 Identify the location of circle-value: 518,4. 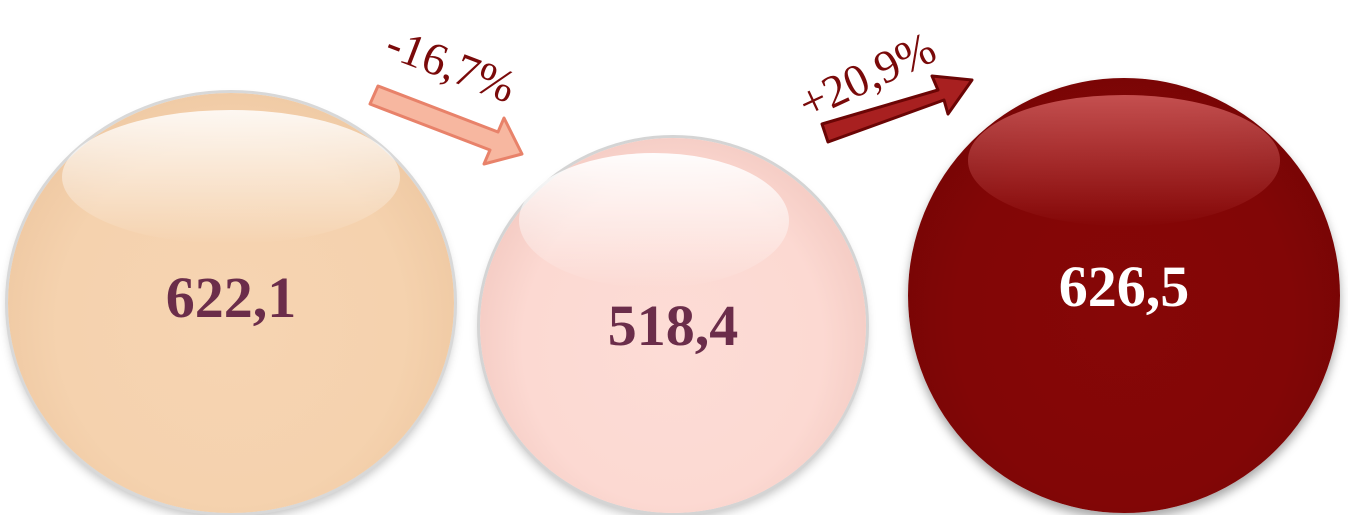
(673, 325).